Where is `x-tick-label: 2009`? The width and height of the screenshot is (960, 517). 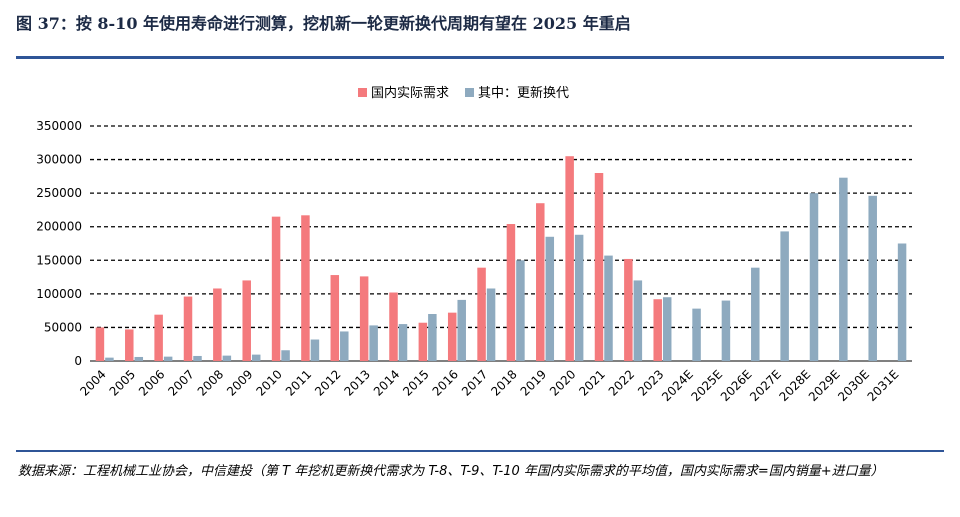
x-tick-label: 2009 is located at coordinates (239, 382).